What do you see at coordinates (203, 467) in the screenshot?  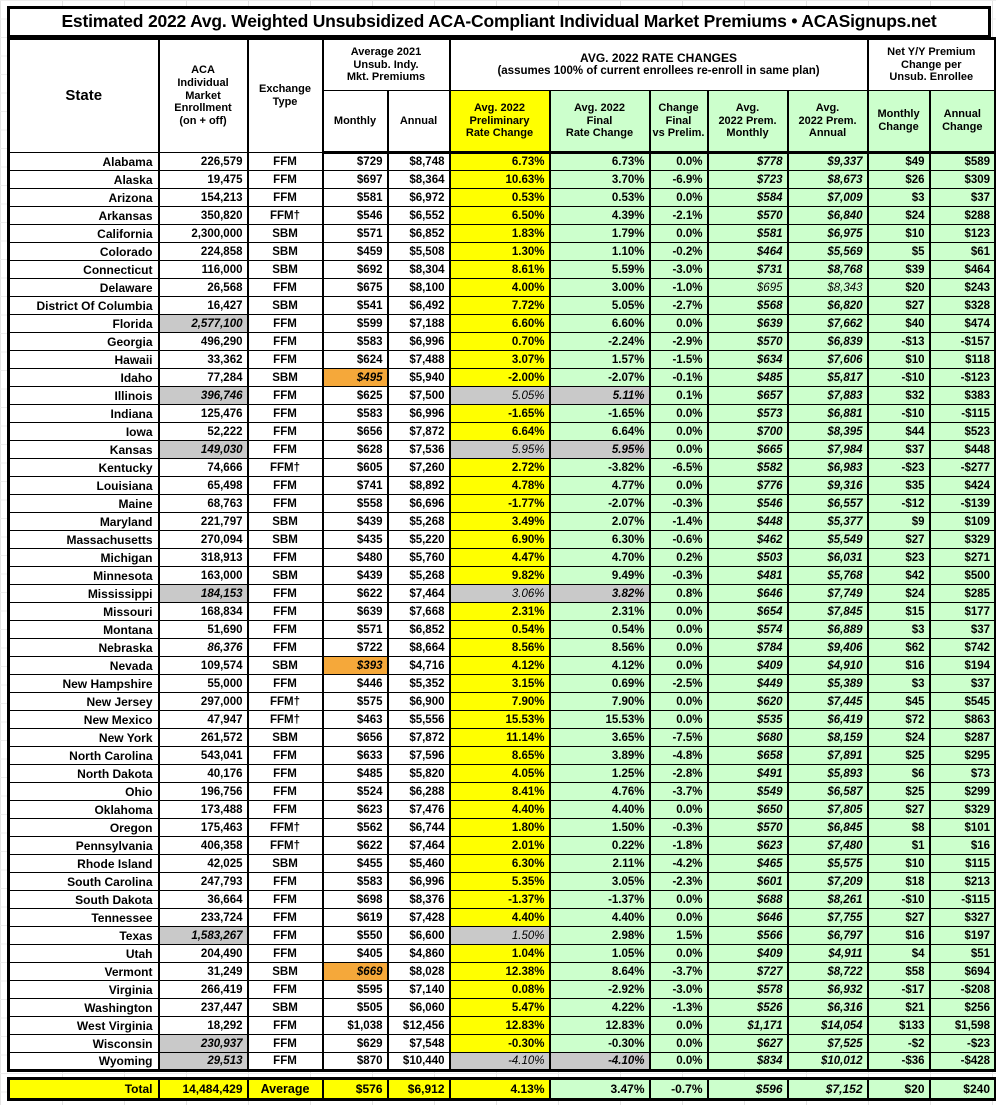 I see `cell-enrollment: 74,666` at bounding box center [203, 467].